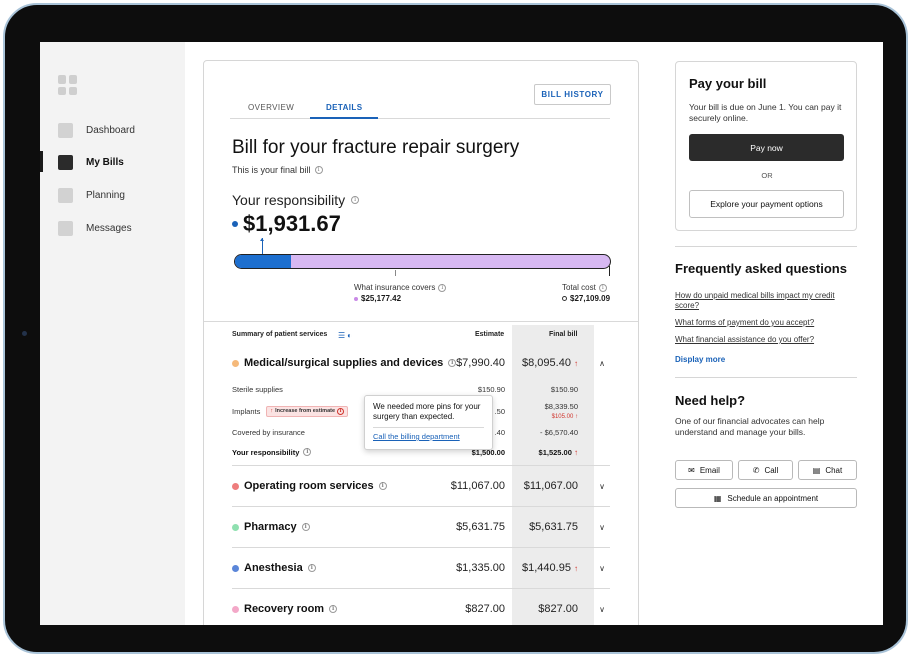  What do you see at coordinates (553, 527) in the screenshot?
I see `category-final: $5,631.75` at bounding box center [553, 527].